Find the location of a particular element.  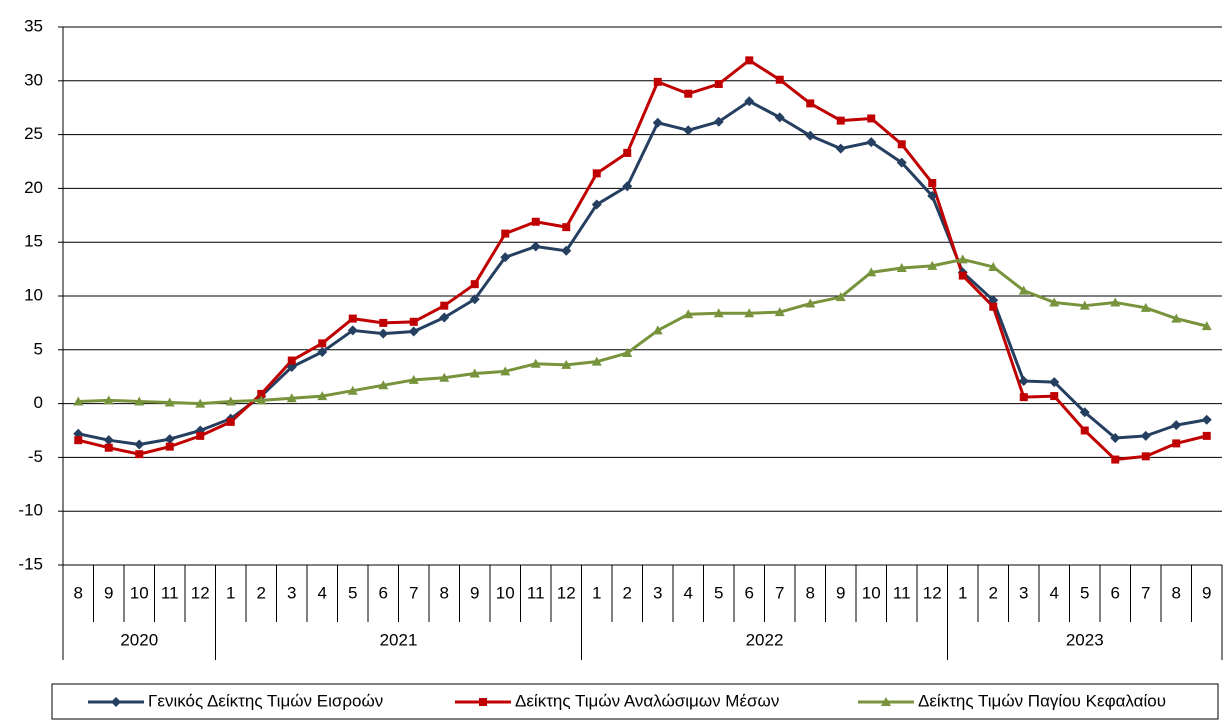

legend-item: Γενικός Δείκτης Τιμών Εισροών is located at coordinates (235, 700).